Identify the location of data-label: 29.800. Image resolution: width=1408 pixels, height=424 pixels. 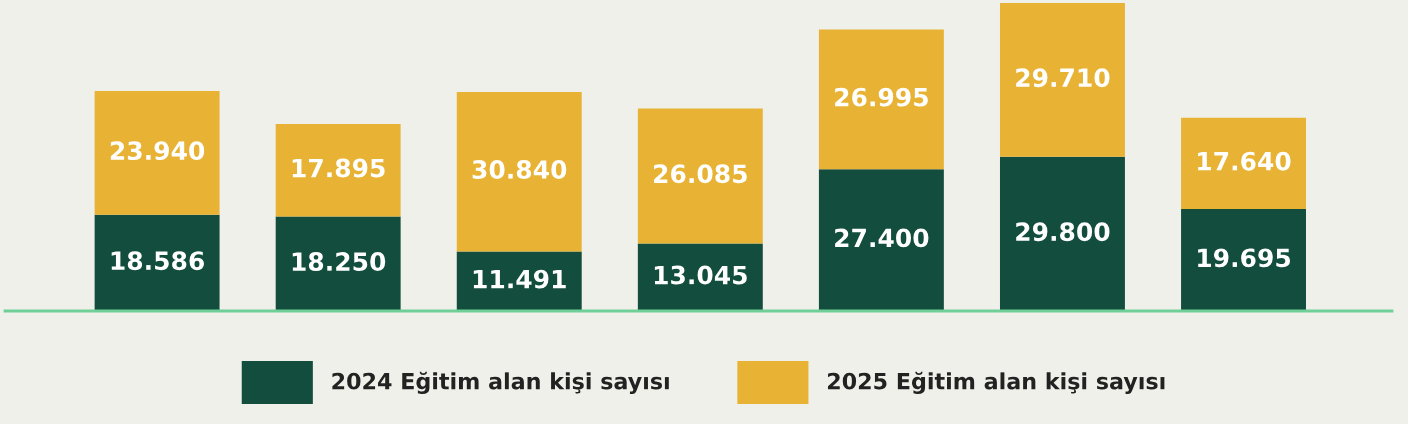
(1063, 232).